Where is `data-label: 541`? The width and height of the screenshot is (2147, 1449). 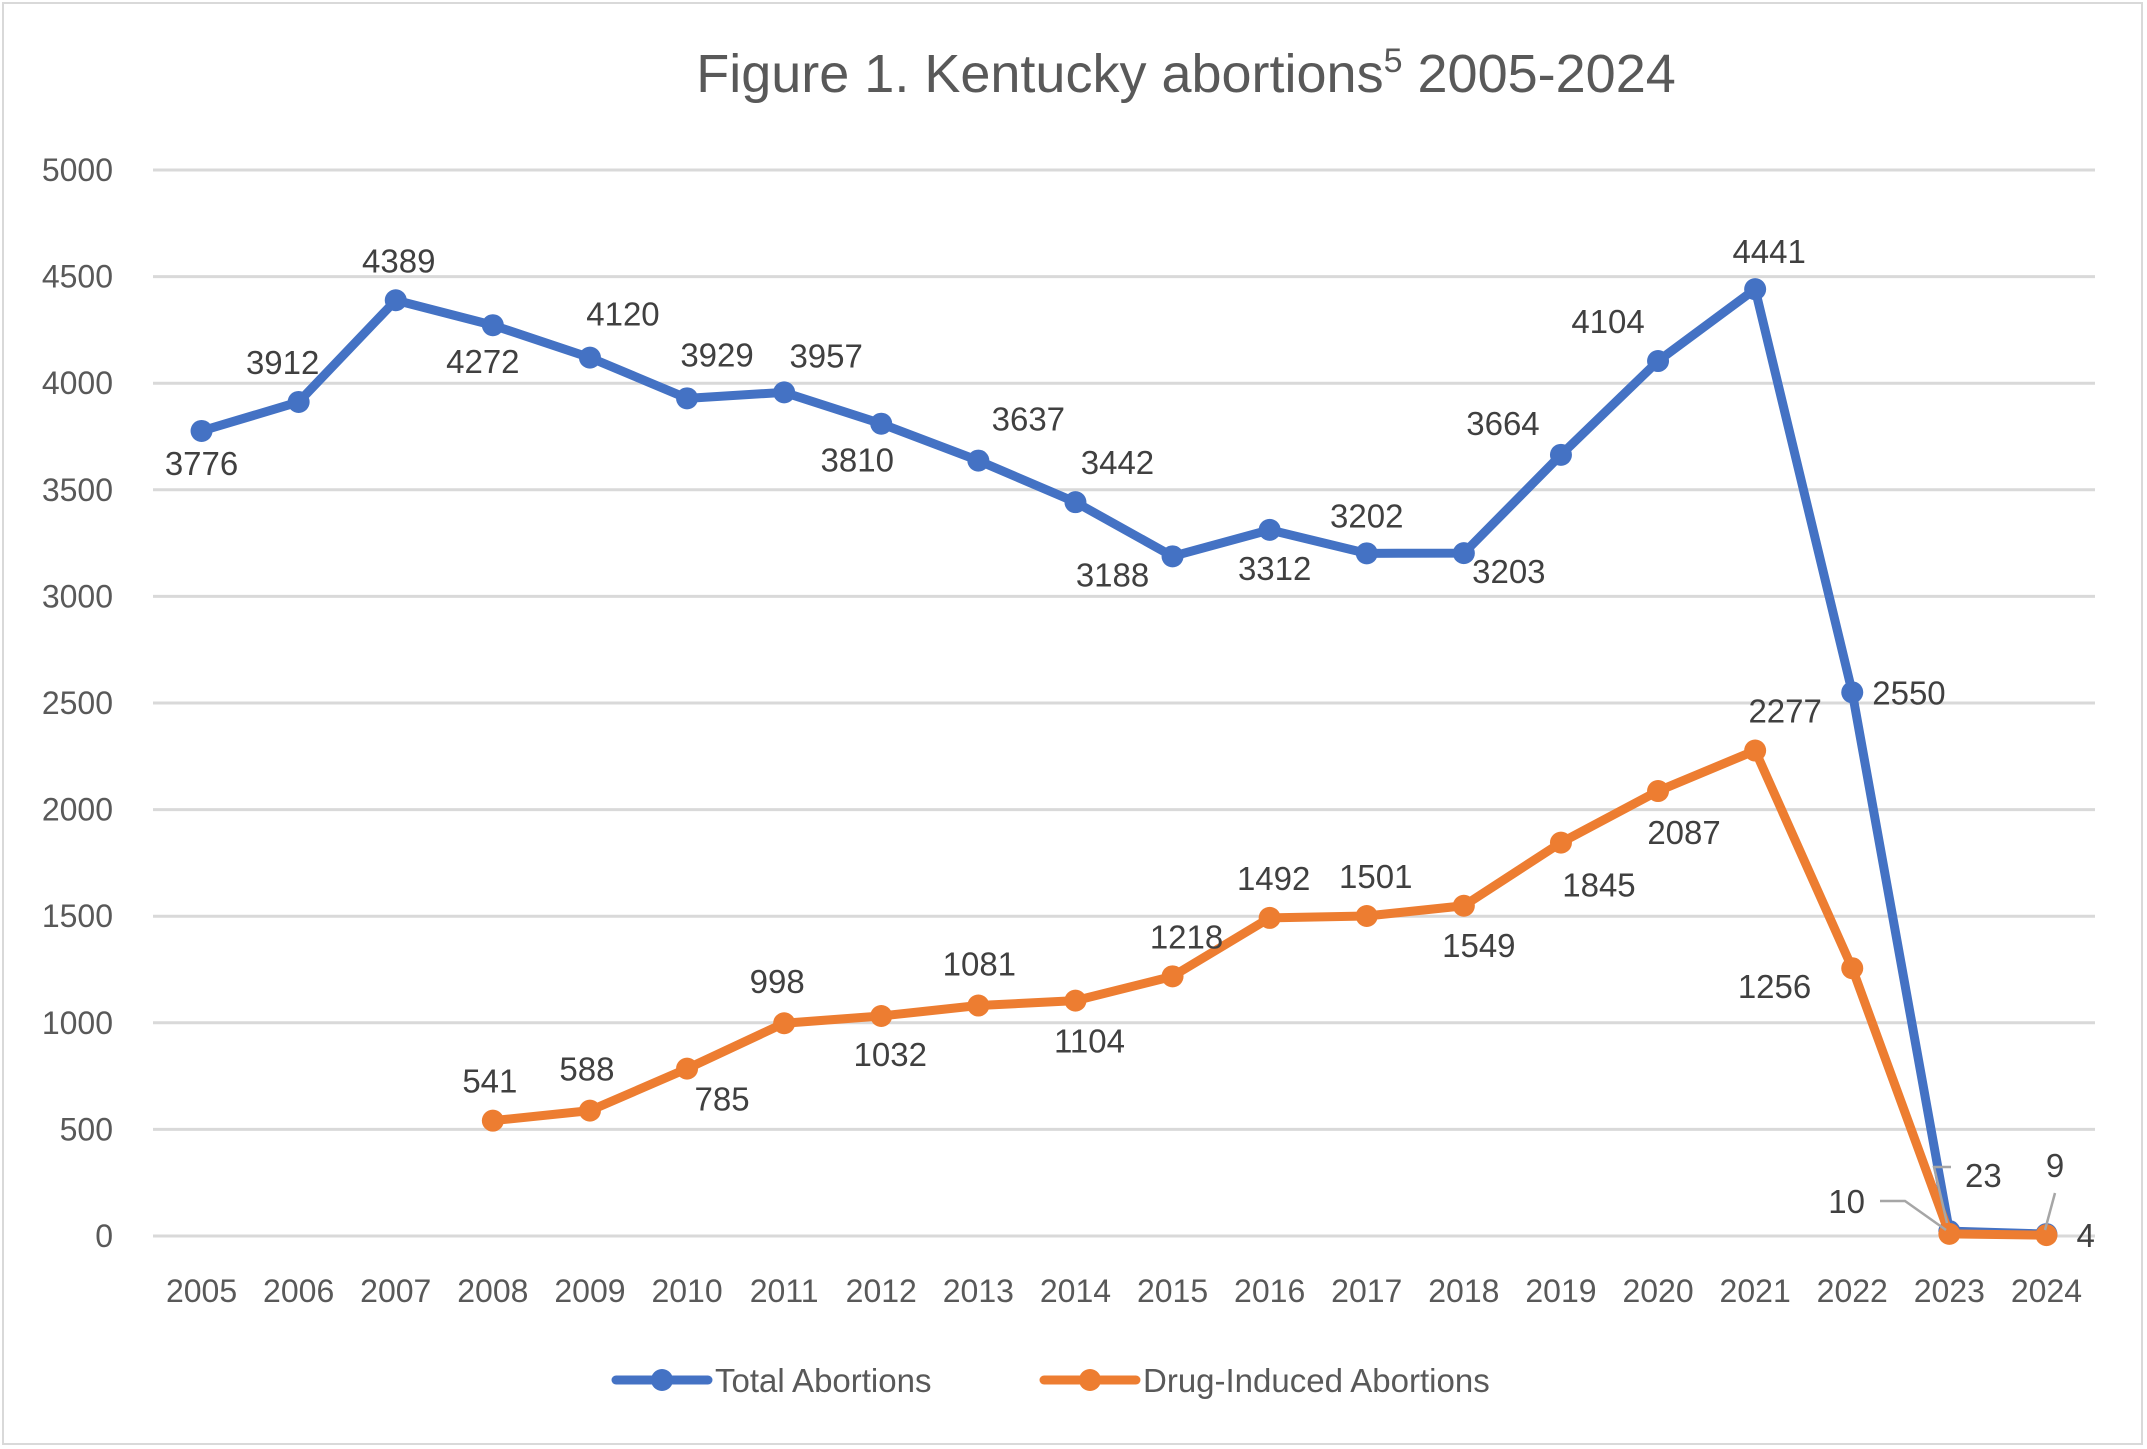
data-label: 541 is located at coordinates (489, 1081).